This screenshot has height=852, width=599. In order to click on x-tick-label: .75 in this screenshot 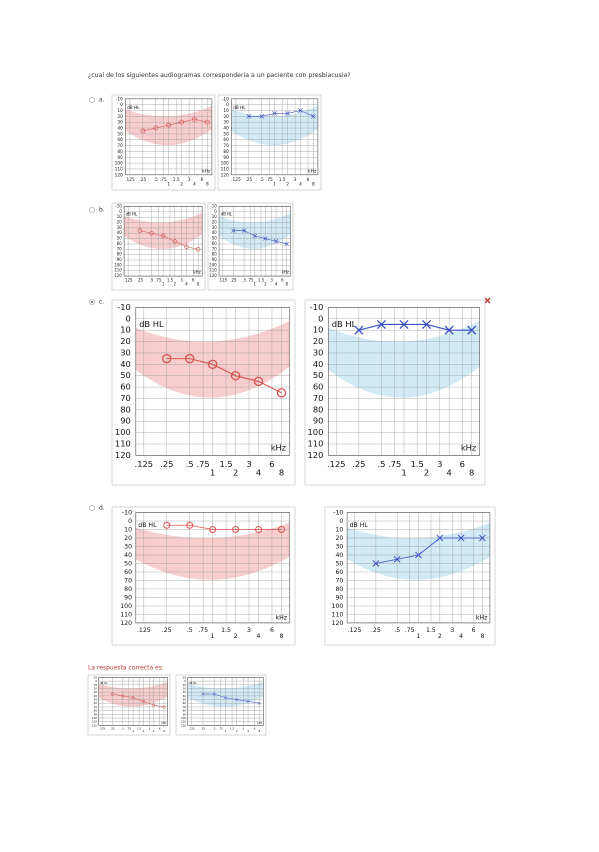, I will do `click(269, 180)`.